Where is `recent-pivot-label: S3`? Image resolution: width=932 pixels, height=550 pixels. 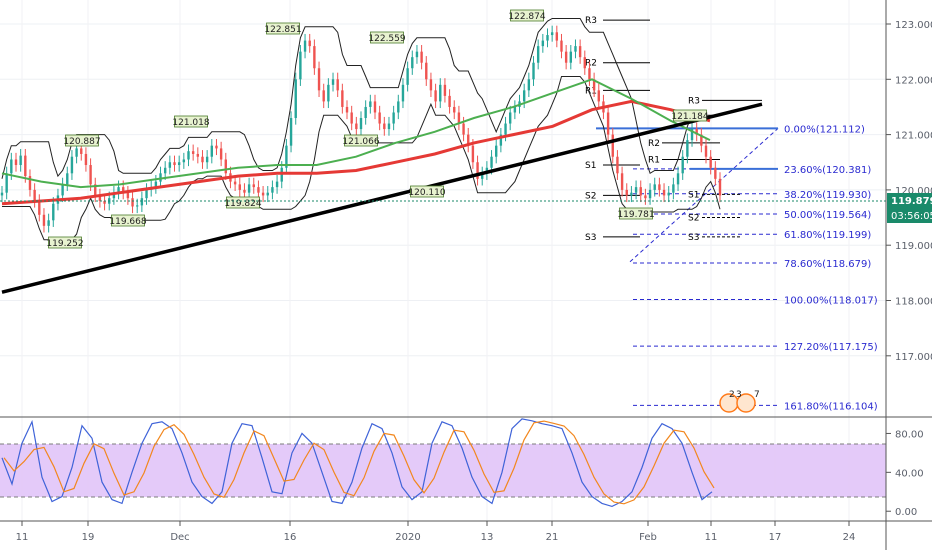
recent-pivot-label: S3 is located at coordinates (693, 238).